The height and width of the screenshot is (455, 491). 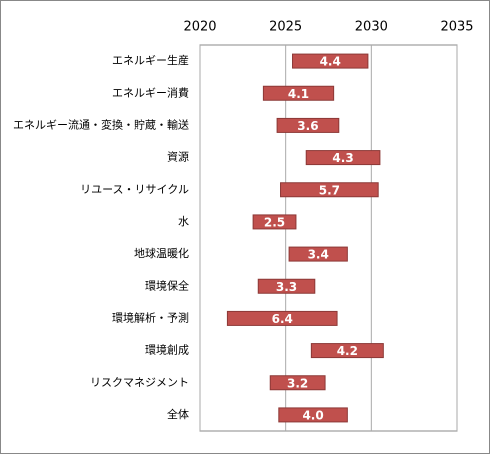 What do you see at coordinates (150, 60) in the screenshot?
I see `y-tick-label: エネルギー生産` at bounding box center [150, 60].